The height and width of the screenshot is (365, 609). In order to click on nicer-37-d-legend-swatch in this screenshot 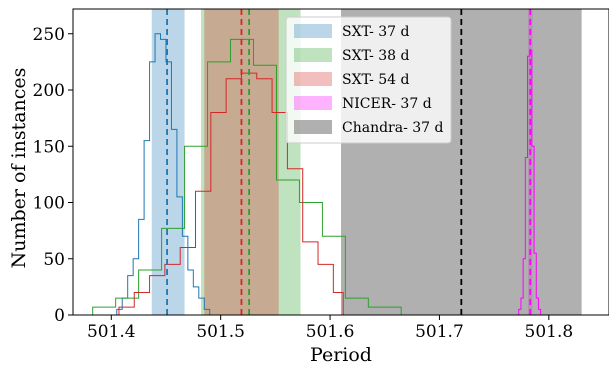, I will do `click(313, 103)`.